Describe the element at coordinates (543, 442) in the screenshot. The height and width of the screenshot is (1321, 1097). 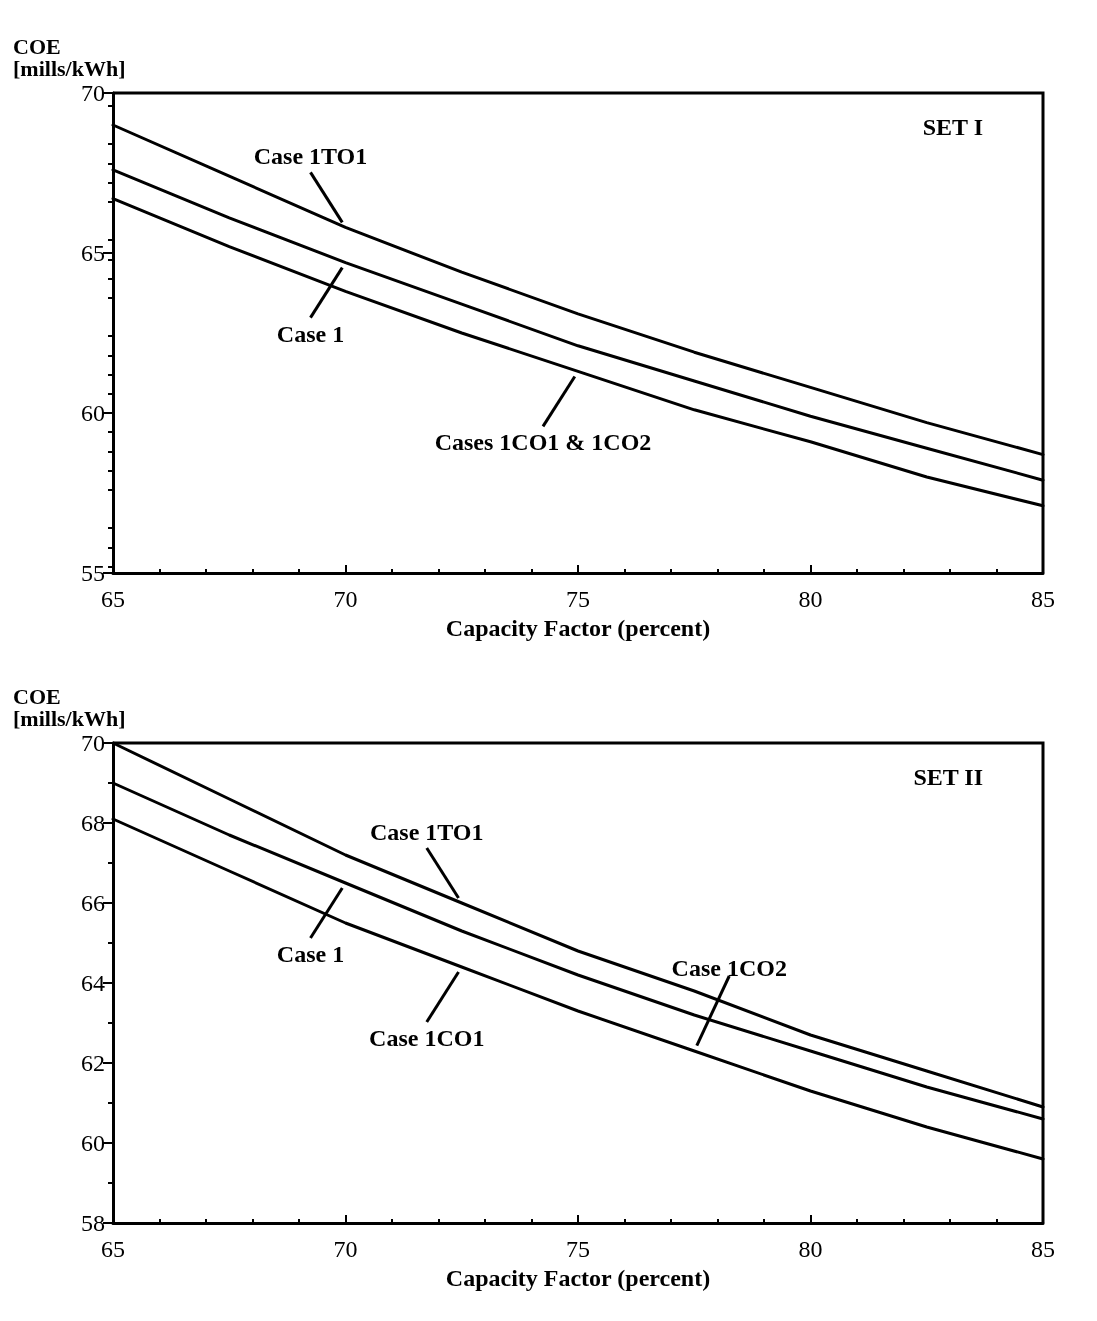
I see `annotation: Cases 1CO1 & 1CO2` at that location.